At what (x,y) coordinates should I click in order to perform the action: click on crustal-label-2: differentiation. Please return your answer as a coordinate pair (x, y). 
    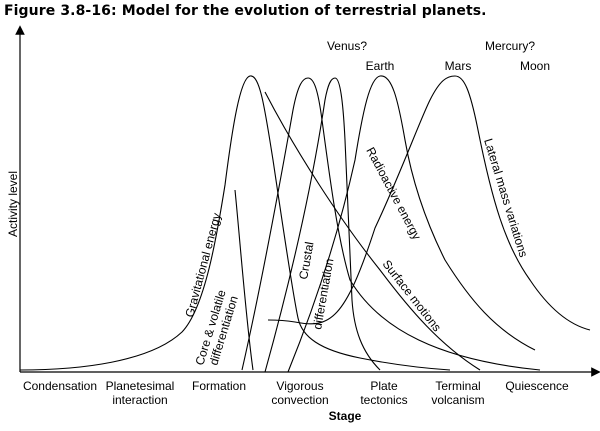
    Looking at the image, I should click on (323, 293).